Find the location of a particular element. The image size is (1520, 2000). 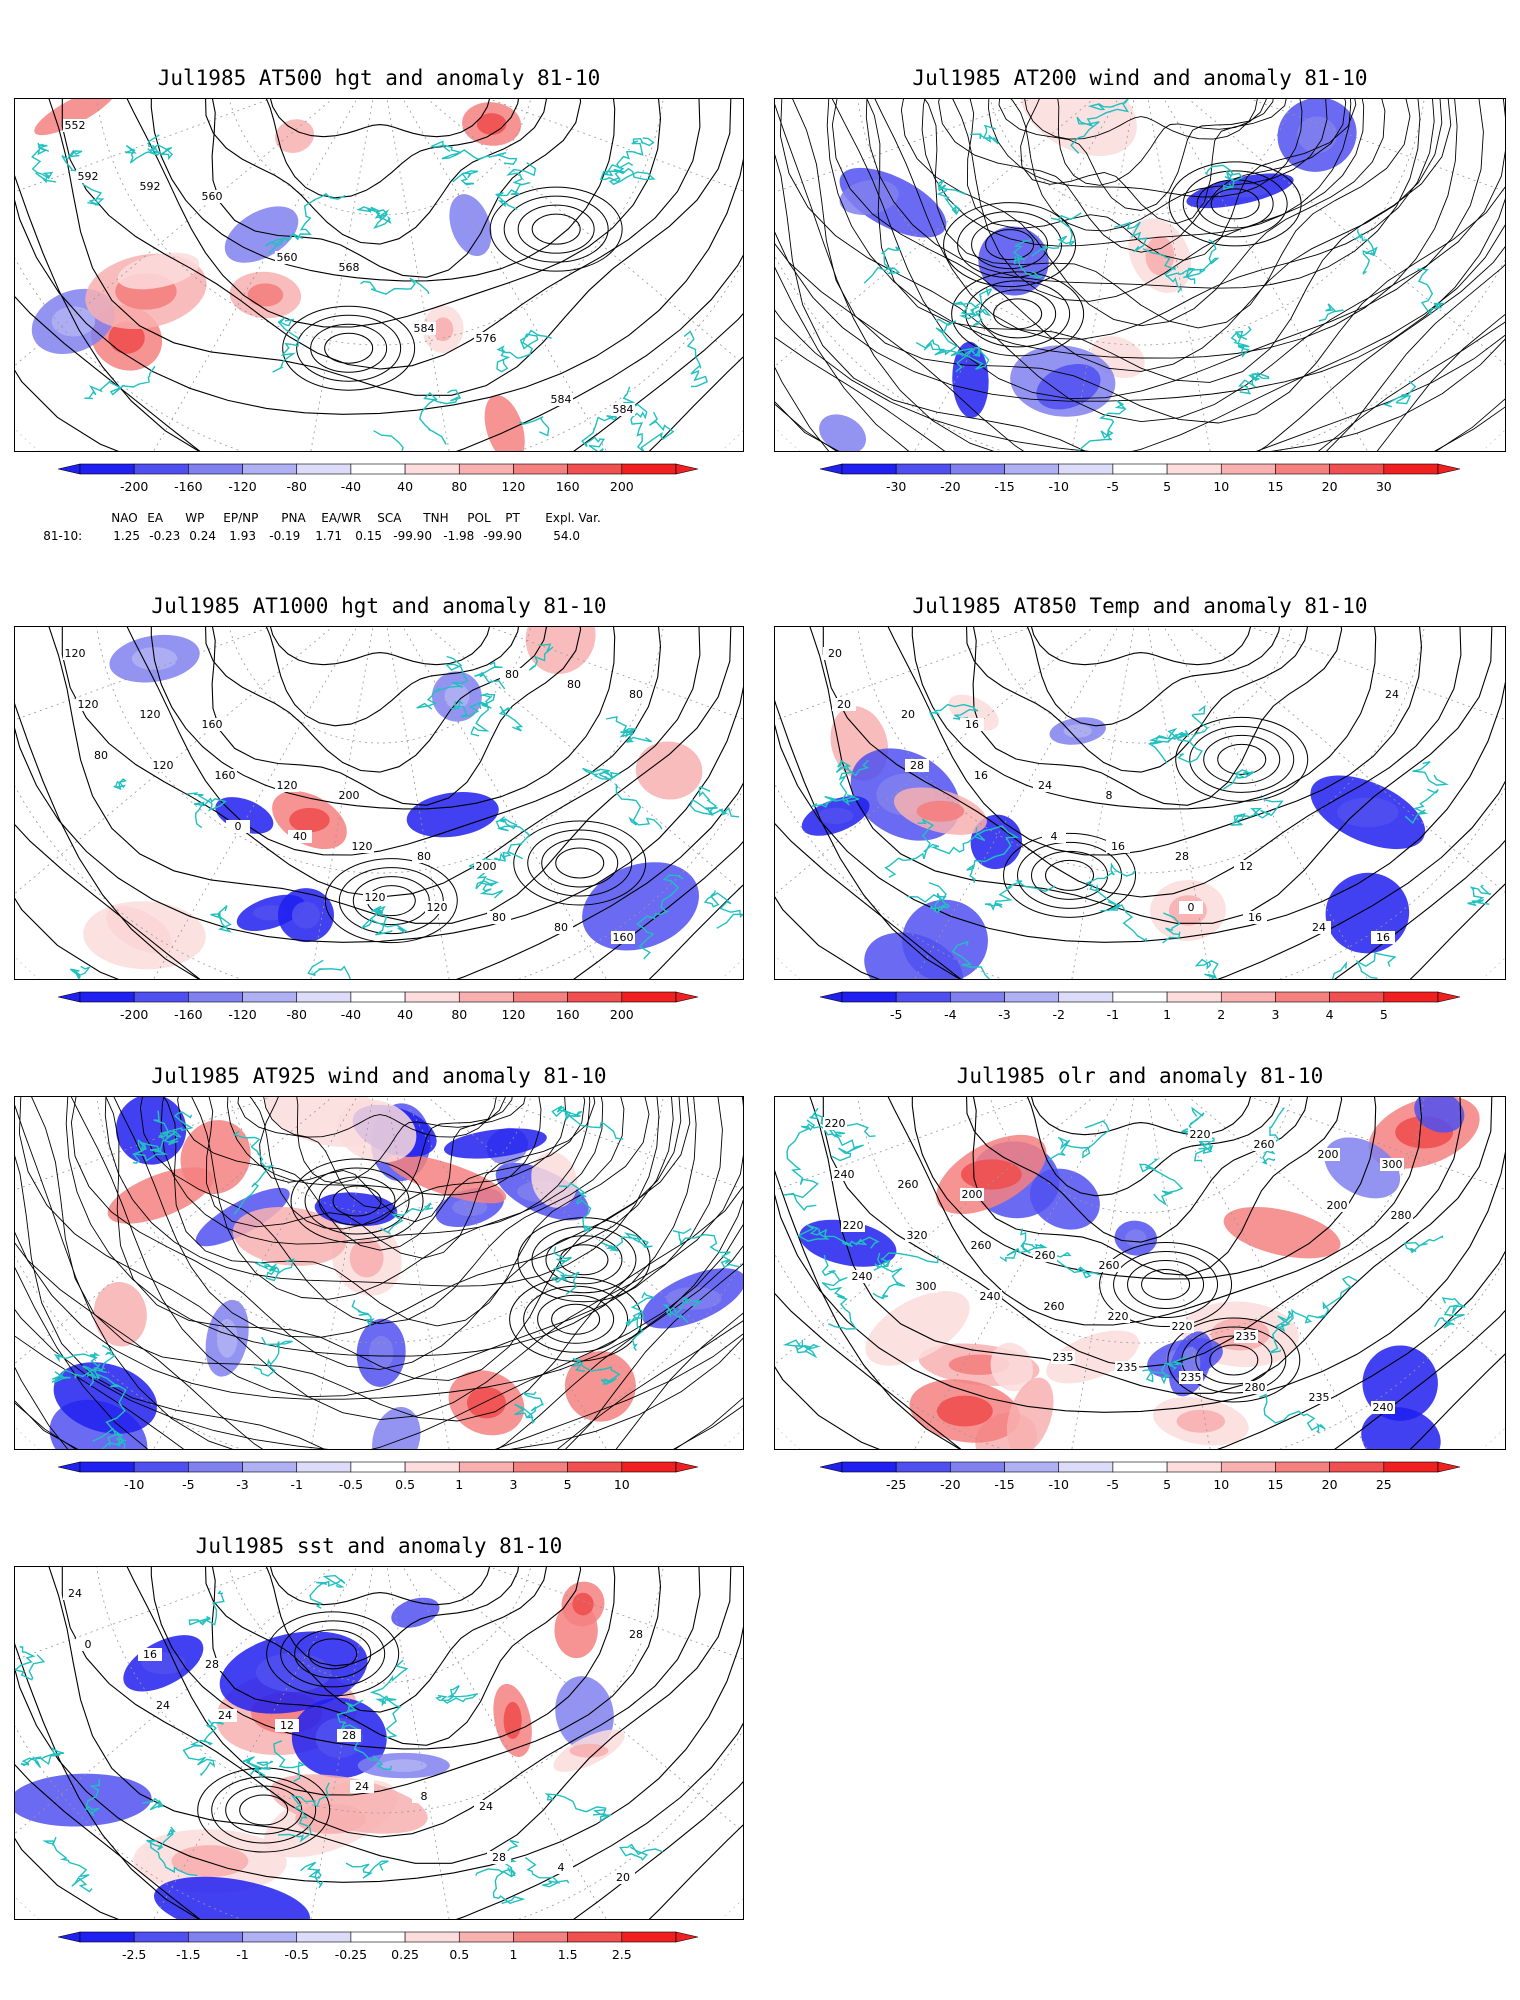

colorbar-tick-label: -160 is located at coordinates (188, 486).